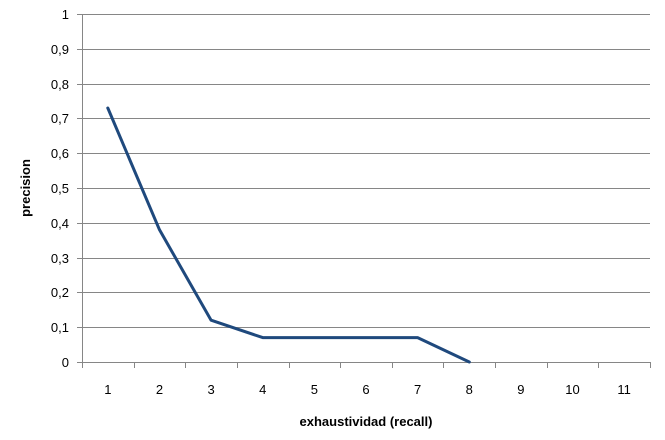  What do you see at coordinates (60, 118) in the screenshot?
I see `y-tick-label: 0,7` at bounding box center [60, 118].